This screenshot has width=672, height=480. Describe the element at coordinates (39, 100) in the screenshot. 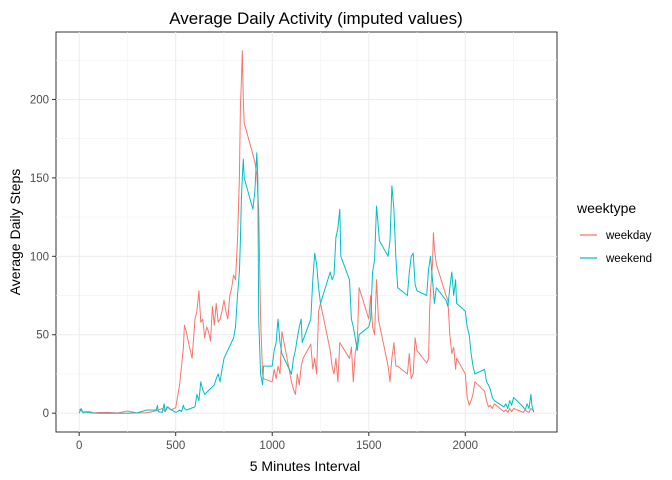

I see `y-tick-label: 200` at that location.